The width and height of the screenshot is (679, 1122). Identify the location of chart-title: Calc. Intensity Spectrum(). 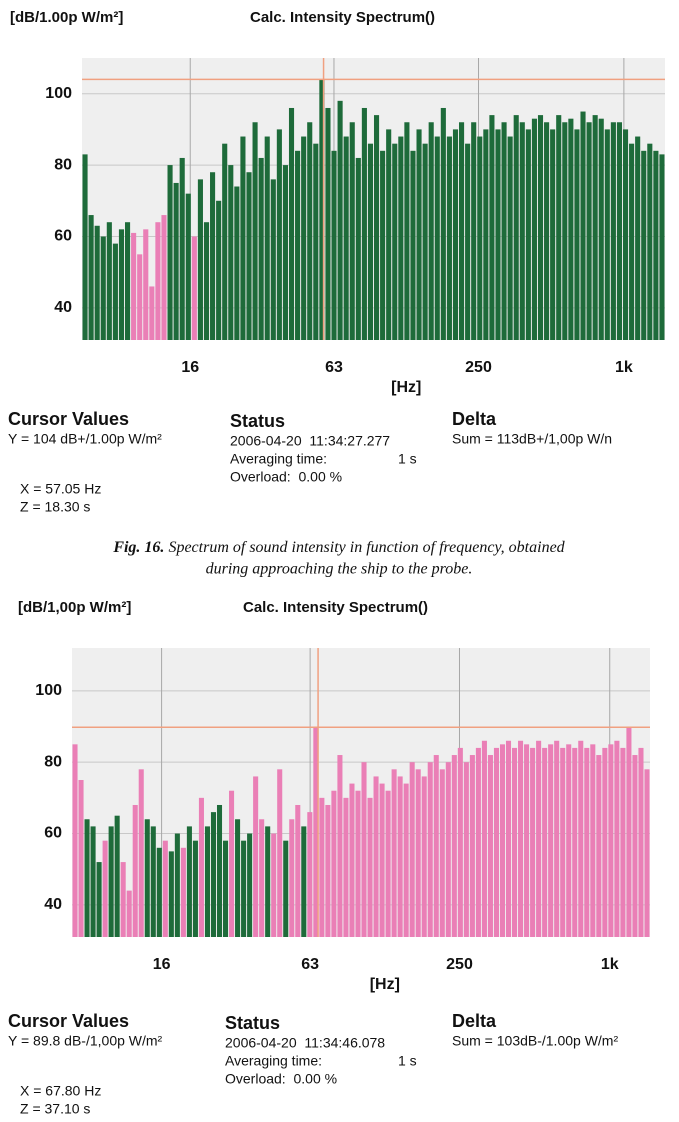
(342, 17).